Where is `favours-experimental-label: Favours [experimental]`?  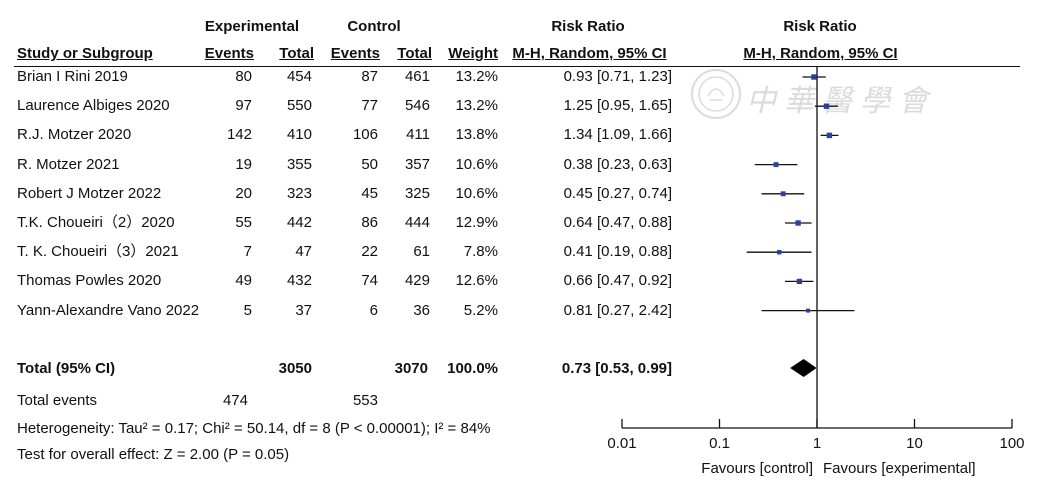
favours-experimental-label: Favours [experimental] is located at coordinates (899, 468).